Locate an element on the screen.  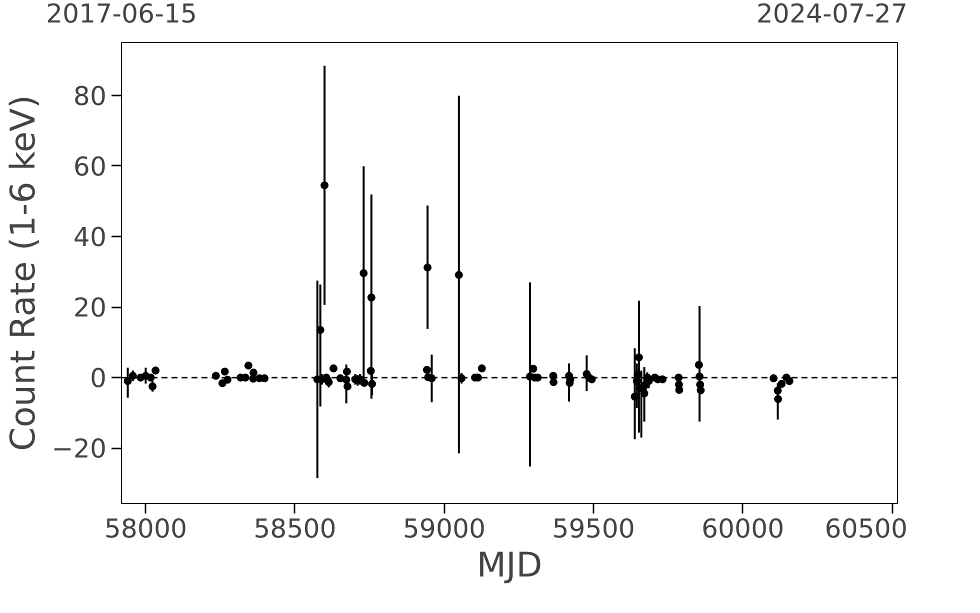
x2-tick-label: 2017-06-15 is located at coordinates (122, 15).